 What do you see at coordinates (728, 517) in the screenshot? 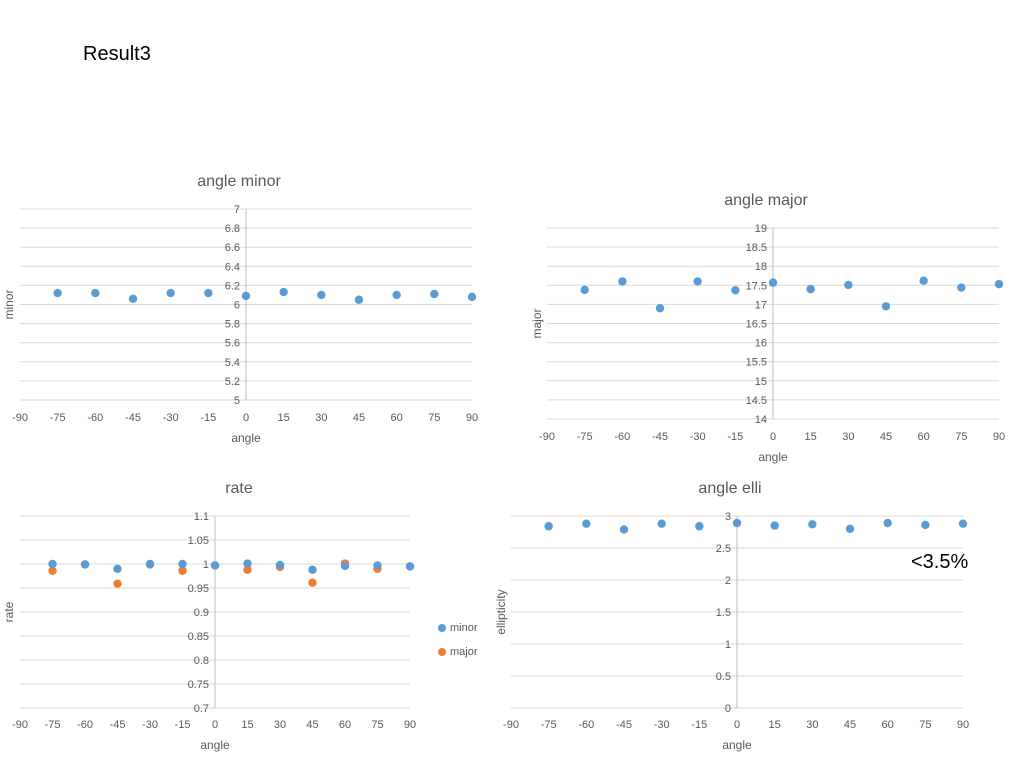
I see `y-tick-label: 3` at bounding box center [728, 517].